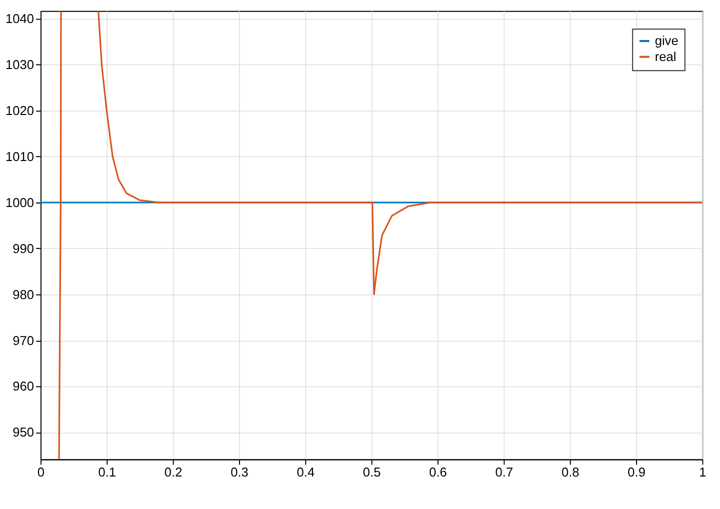 The height and width of the screenshot is (509, 720). Describe the element at coordinates (20, 202) in the screenshot. I see `y-tick-label: 1000` at that location.